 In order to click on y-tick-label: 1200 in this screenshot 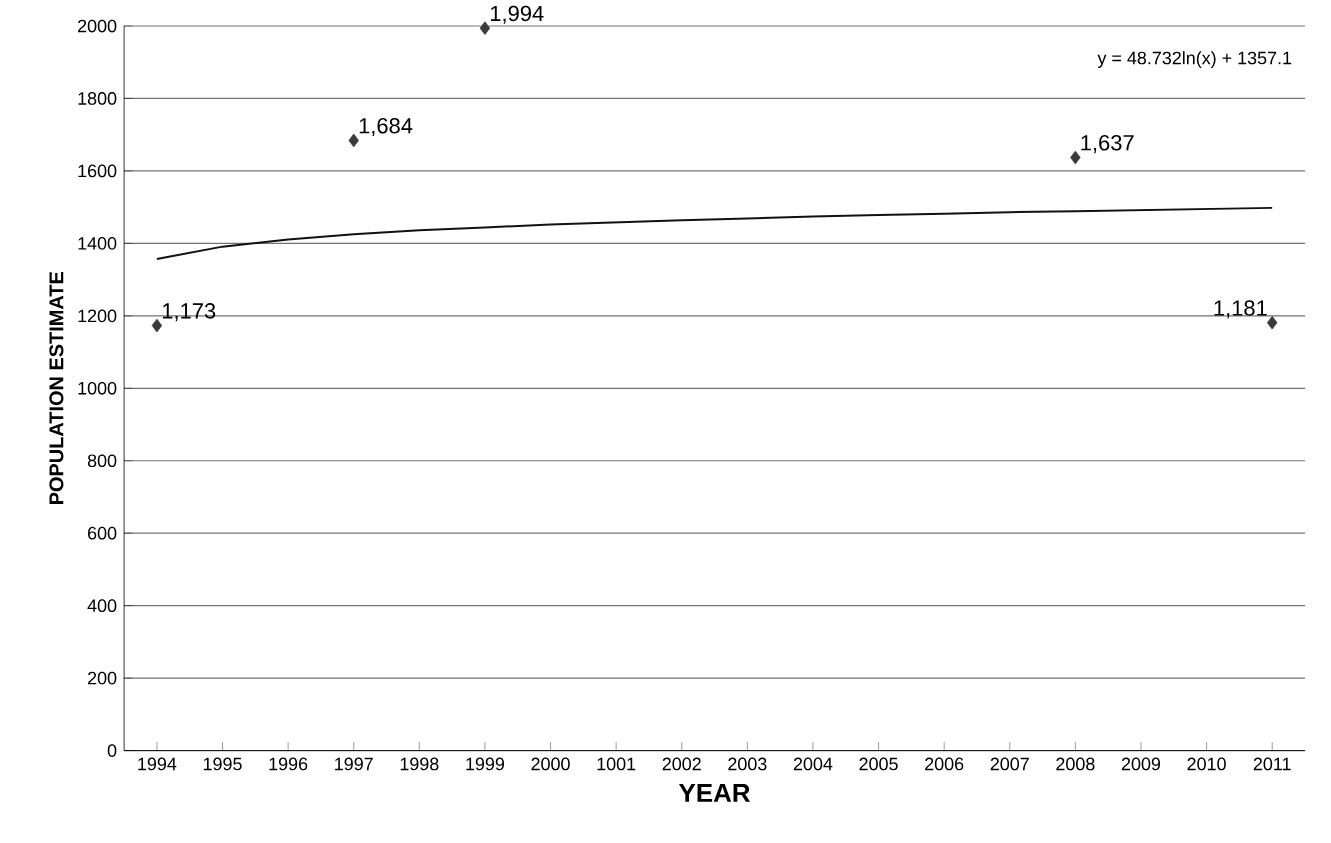, I will do `click(97, 316)`.